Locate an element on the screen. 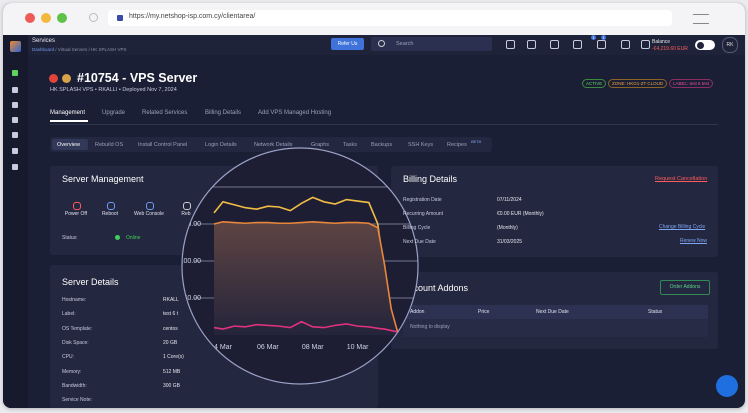 Image resolution: width=748 pixels, height=413 pixels. section: Services is located at coordinates (44, 41).